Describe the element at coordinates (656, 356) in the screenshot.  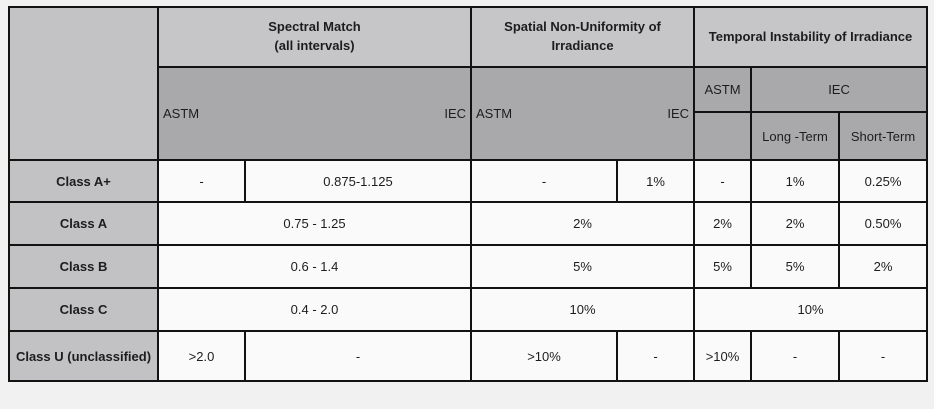
I see `class-u-spatial-iec: -` at that location.